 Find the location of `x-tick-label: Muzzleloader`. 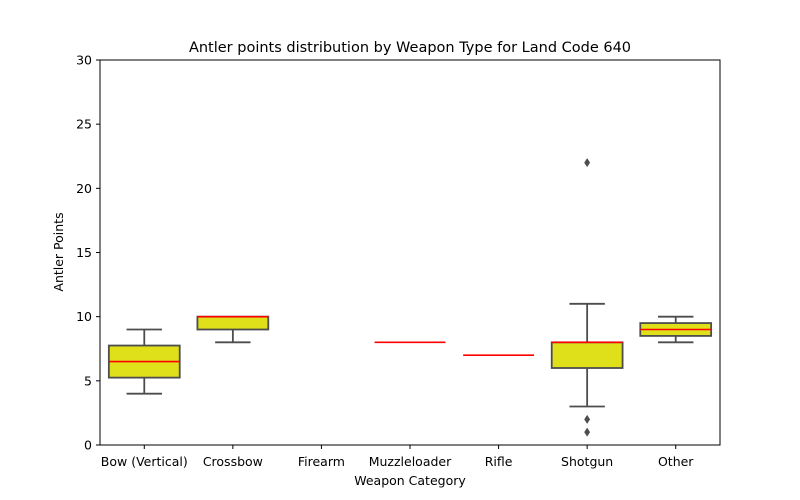

x-tick-label: Muzzleloader is located at coordinates (410, 461).